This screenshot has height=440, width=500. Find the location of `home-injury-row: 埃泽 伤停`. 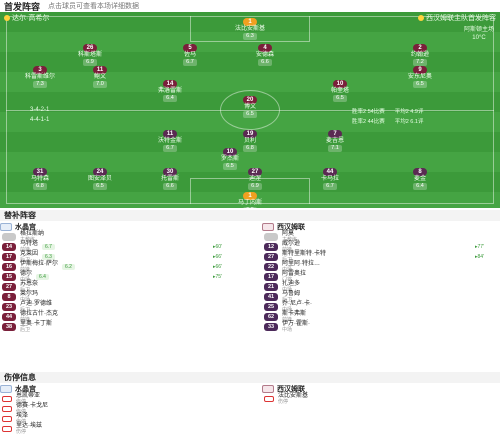

home-injury-row: 埃泽 伤停 is located at coordinates (125, 419).